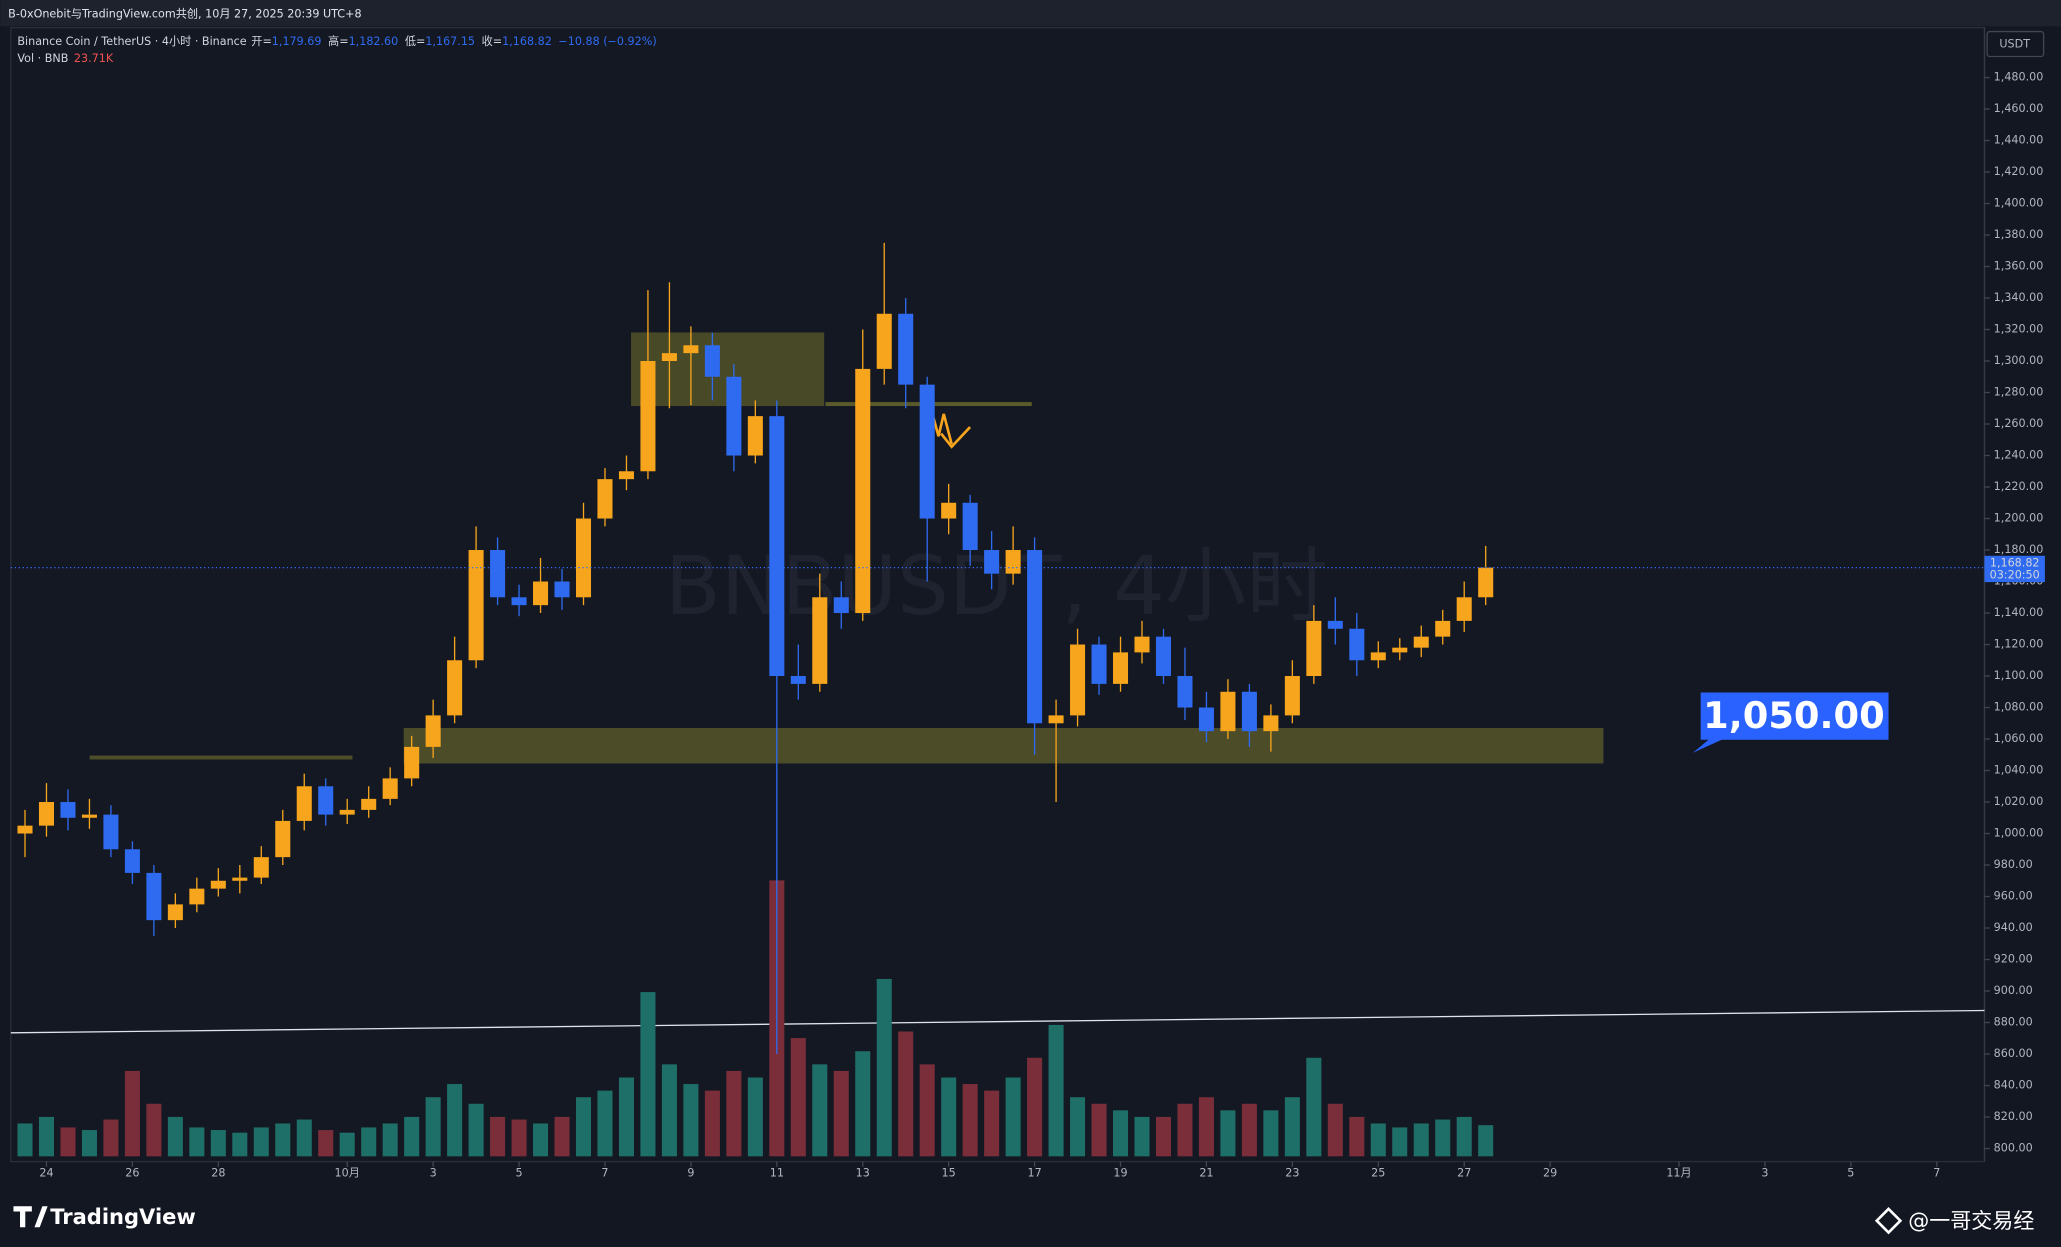  Describe the element at coordinates (2013, 896) in the screenshot. I see `y-tick-label: 960.00` at that location.